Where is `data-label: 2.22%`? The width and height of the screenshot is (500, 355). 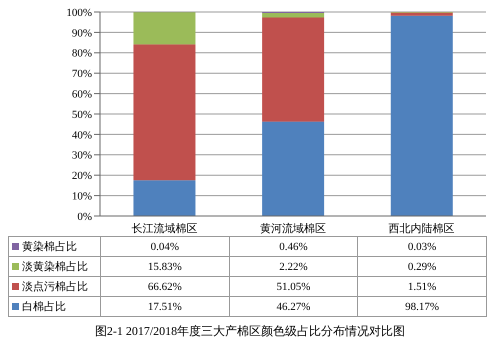 data-label: 2.22% is located at coordinates (293, 266).